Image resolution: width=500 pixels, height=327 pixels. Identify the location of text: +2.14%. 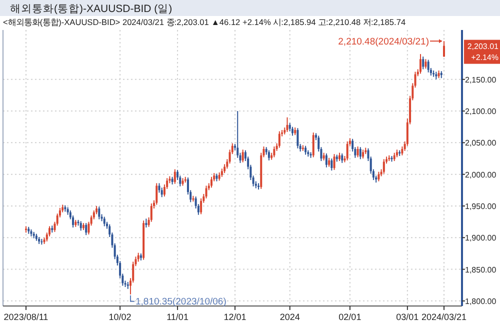
(484, 57).